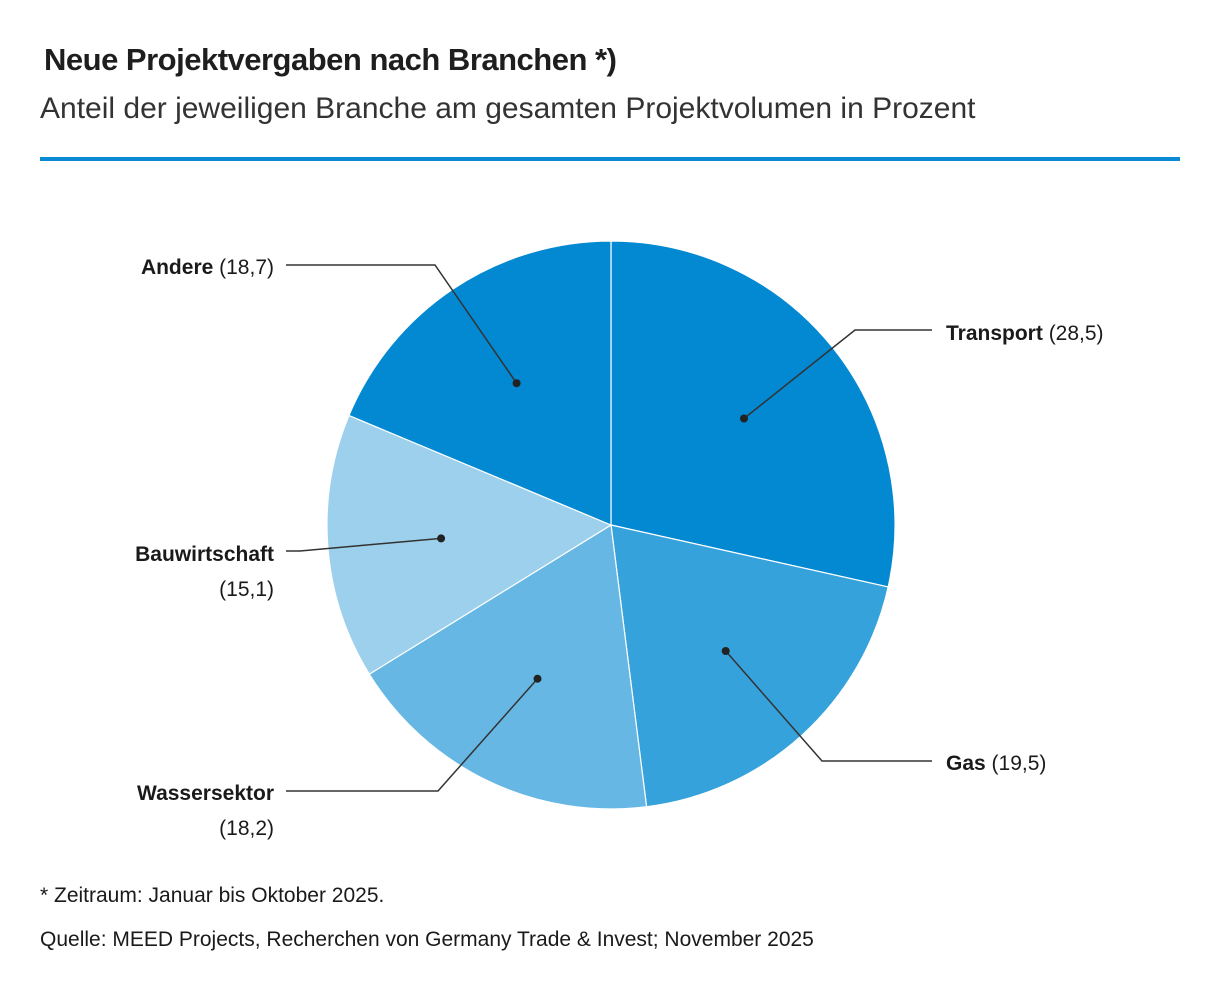  I want to click on slice-name-gas: Gas, so click(966, 763).